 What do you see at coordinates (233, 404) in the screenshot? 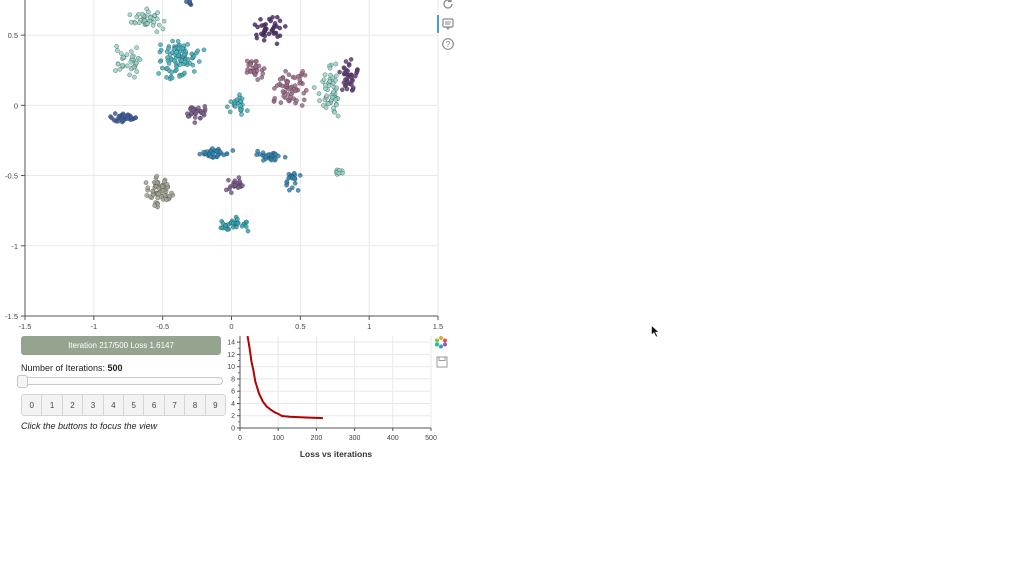
I see `loss-ytick-label: 4` at bounding box center [233, 404].